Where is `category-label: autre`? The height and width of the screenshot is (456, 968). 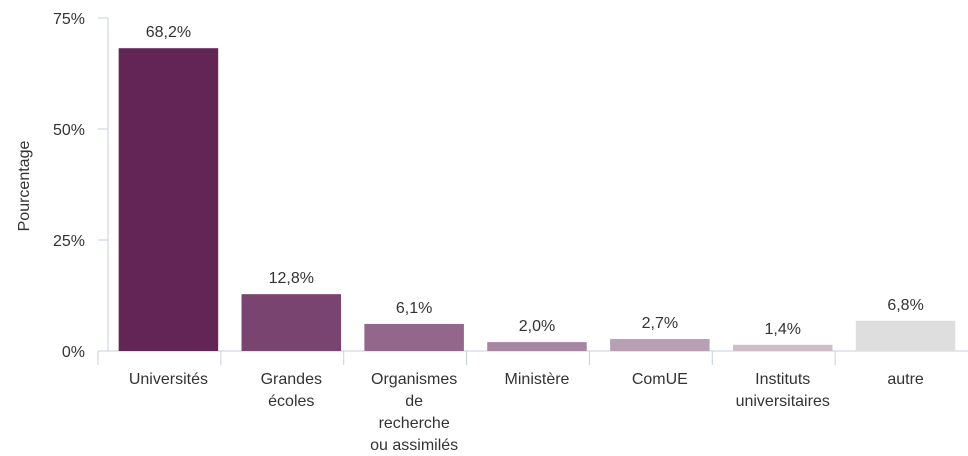 category-label: autre is located at coordinates (905, 379).